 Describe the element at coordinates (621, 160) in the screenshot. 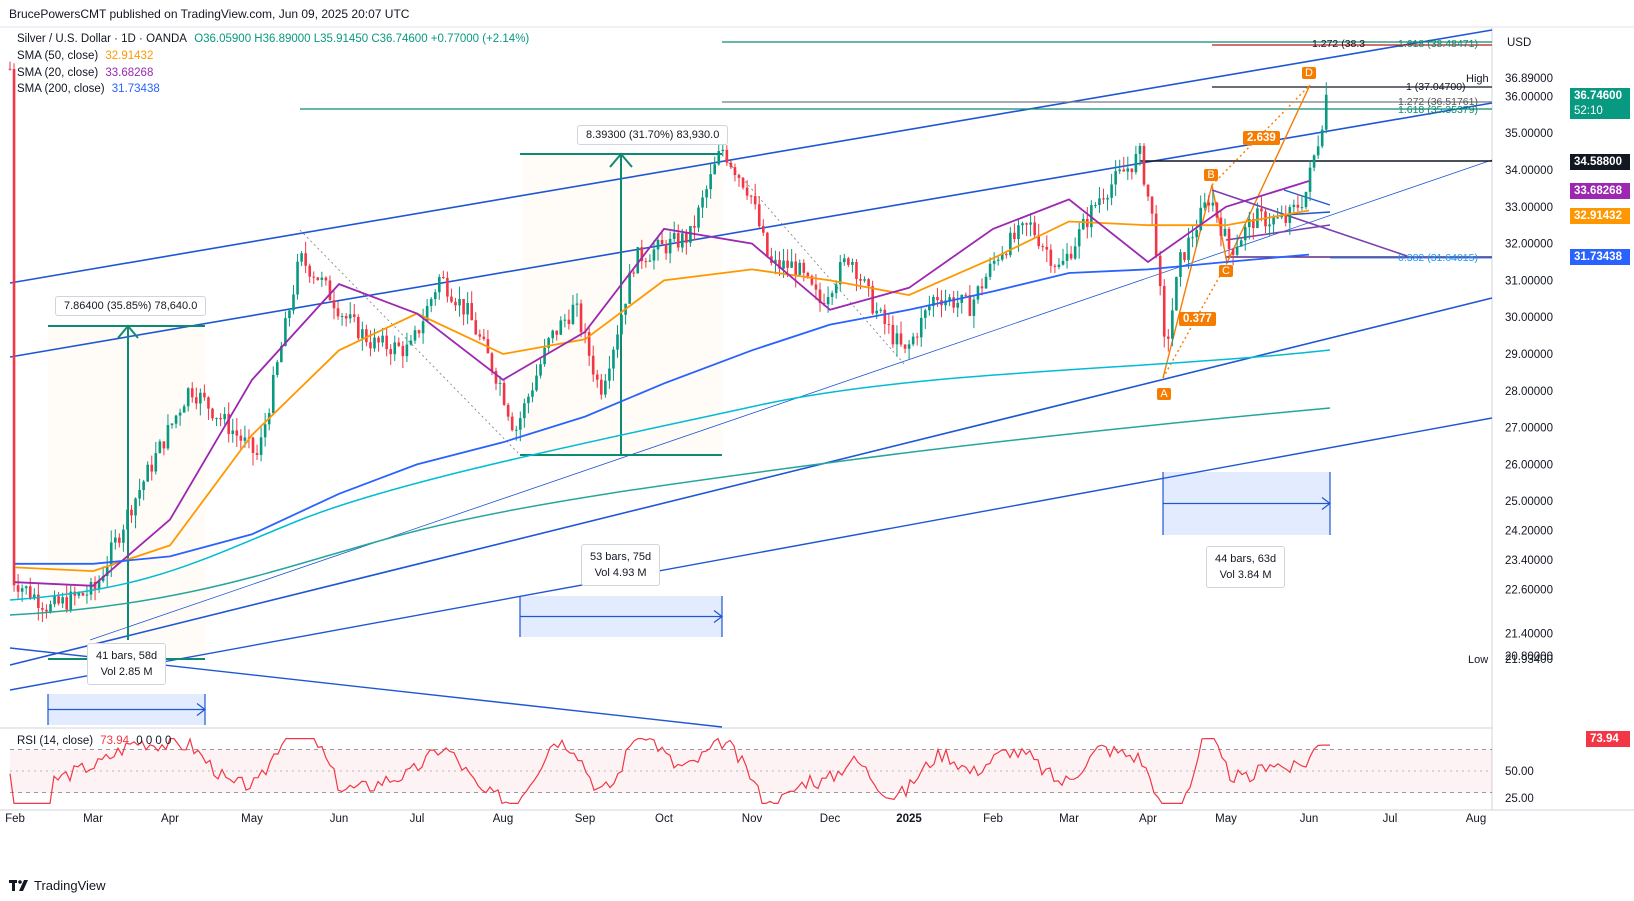

I see `measure2-arrow-head` at that location.